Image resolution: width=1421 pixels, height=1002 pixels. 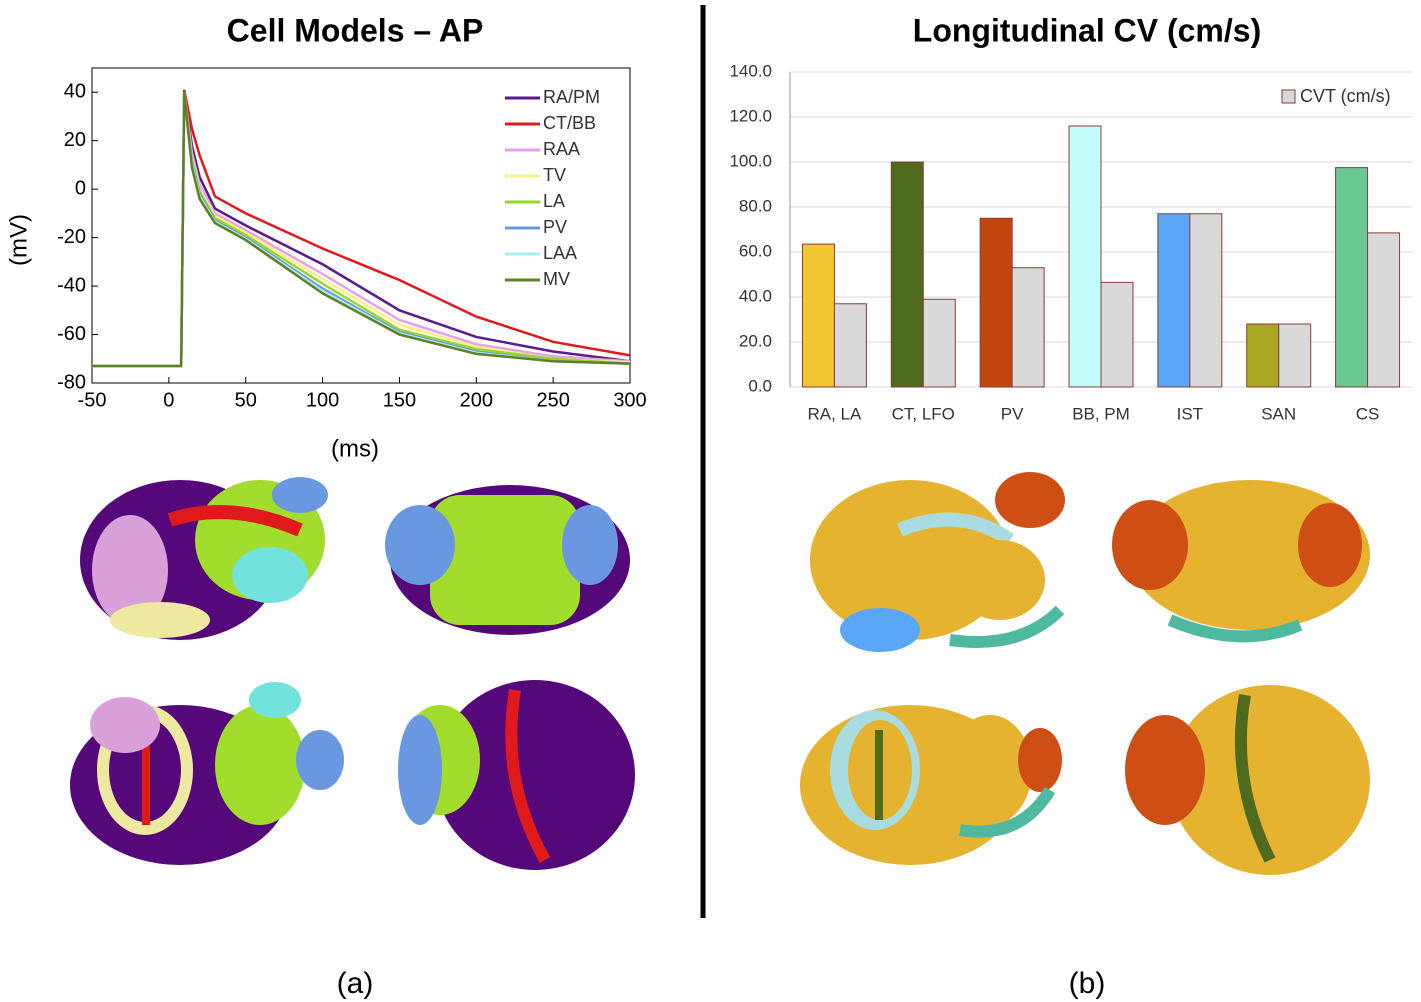 I want to click on chart-title: Cell Models – AP, so click(x=355, y=30).